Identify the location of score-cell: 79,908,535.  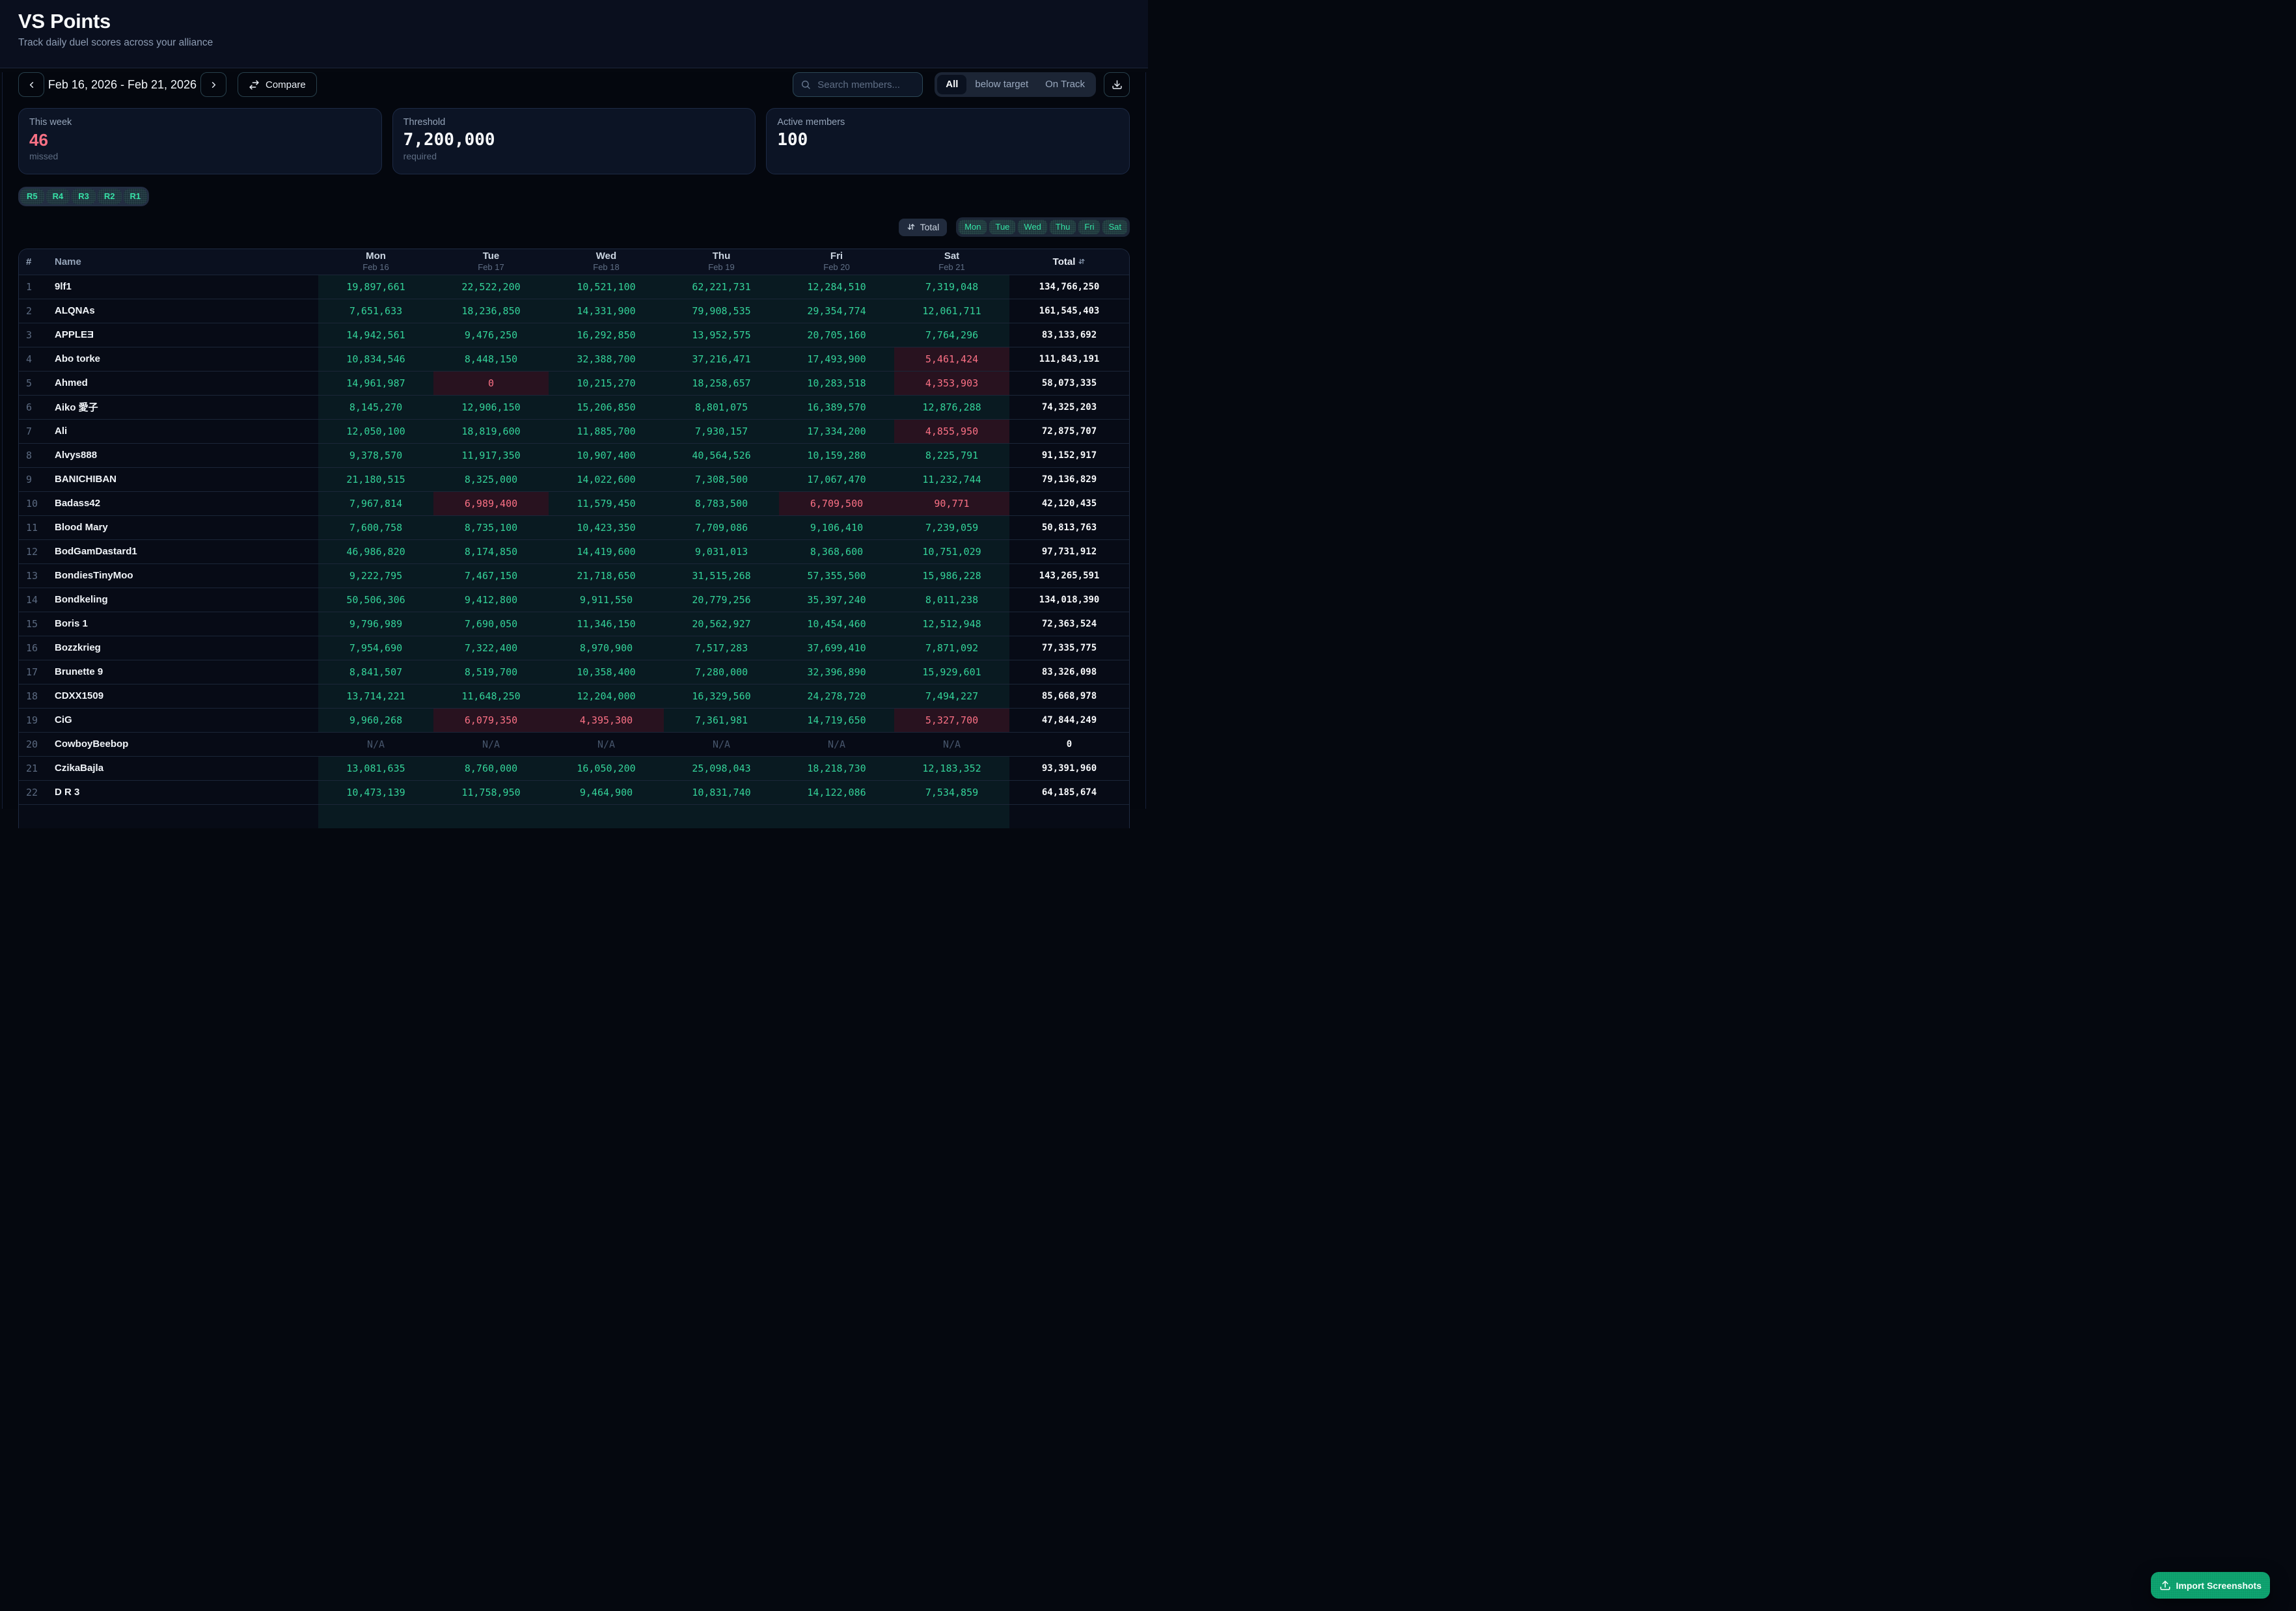
(722, 311).